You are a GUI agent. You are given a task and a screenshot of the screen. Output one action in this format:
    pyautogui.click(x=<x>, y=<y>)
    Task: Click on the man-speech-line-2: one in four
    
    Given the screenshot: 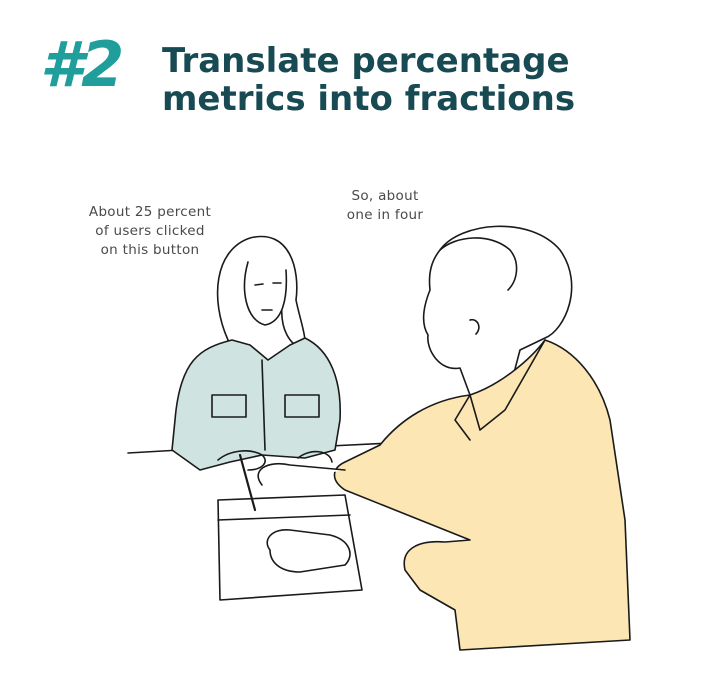 What is the action you would take?
    pyautogui.click(x=385, y=215)
    